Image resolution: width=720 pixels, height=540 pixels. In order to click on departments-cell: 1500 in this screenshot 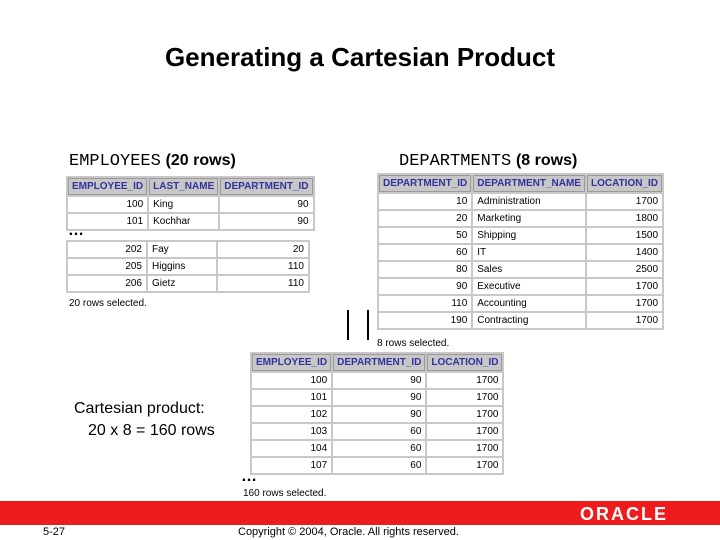, I will do `click(624, 235)`.